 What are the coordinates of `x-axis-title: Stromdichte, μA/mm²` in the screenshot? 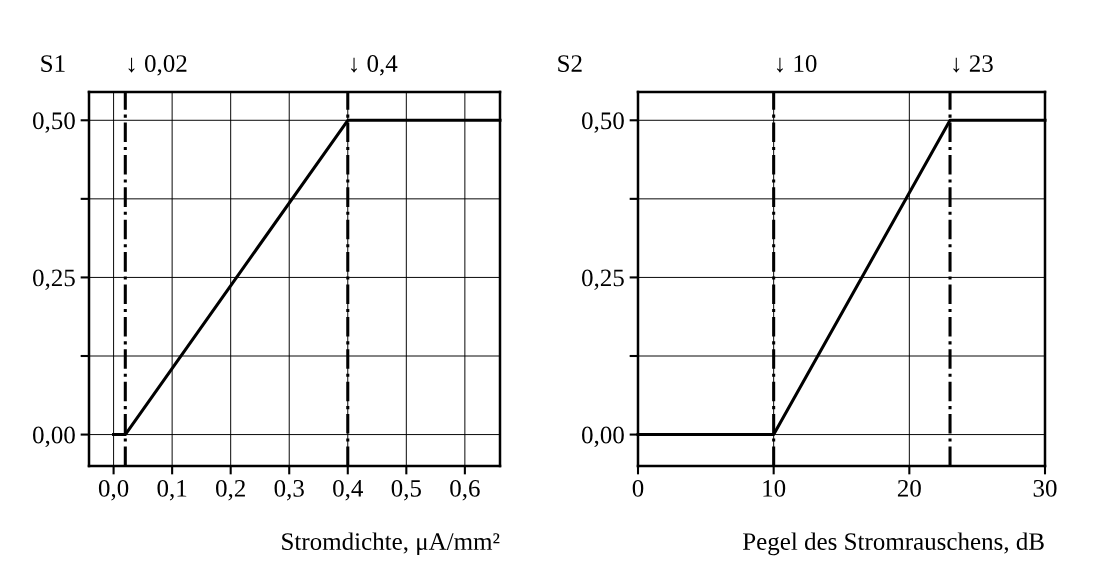 It's located at (391, 544).